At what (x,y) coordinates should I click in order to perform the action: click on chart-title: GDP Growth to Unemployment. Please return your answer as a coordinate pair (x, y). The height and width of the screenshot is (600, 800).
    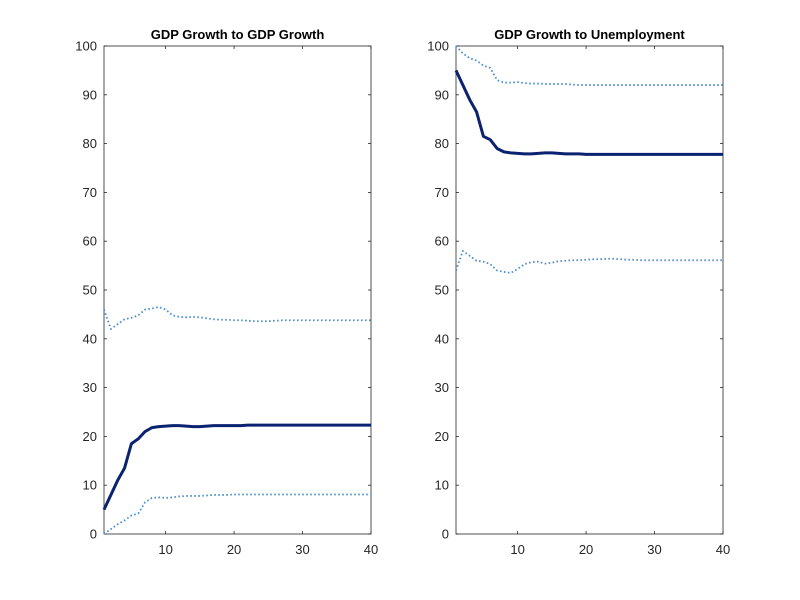
    Looking at the image, I should click on (589, 34).